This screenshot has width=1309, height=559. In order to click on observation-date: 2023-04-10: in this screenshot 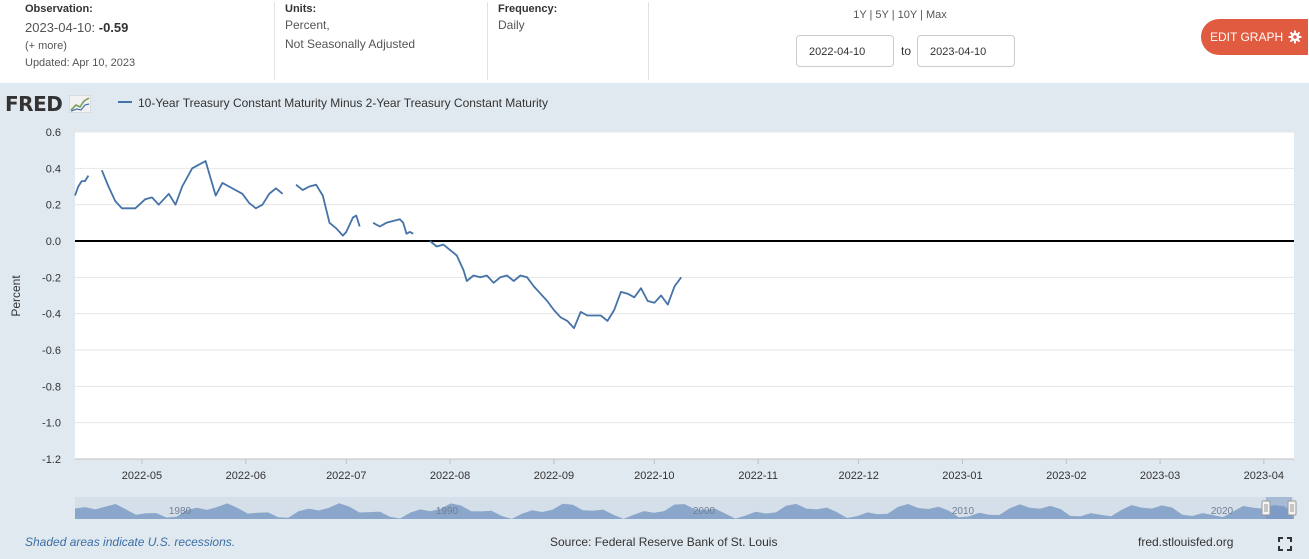, I will do `click(60, 27)`.